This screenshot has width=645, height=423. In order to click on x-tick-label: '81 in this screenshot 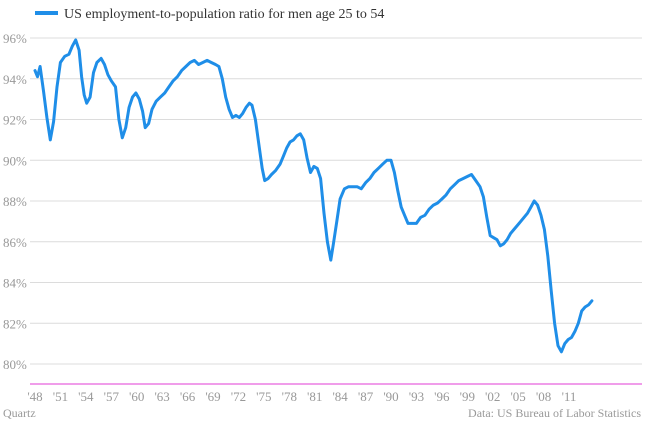, I will do `click(314, 396)`.